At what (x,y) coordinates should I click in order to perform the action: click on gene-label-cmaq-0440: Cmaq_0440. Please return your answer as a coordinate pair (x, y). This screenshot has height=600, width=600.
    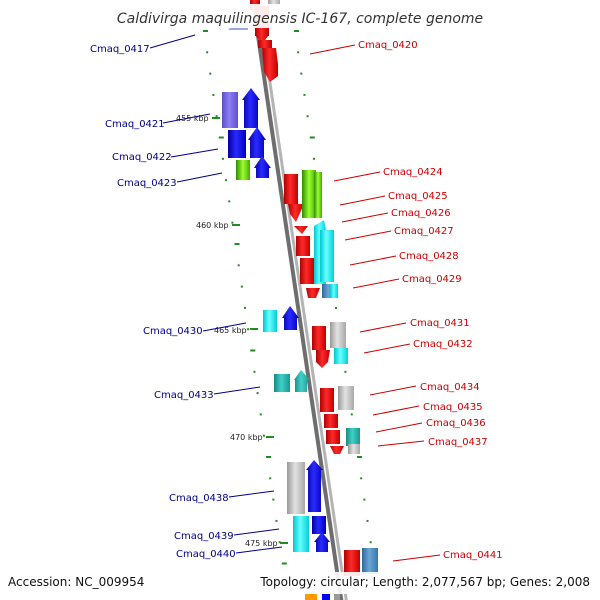
    Looking at the image, I should click on (206, 554).